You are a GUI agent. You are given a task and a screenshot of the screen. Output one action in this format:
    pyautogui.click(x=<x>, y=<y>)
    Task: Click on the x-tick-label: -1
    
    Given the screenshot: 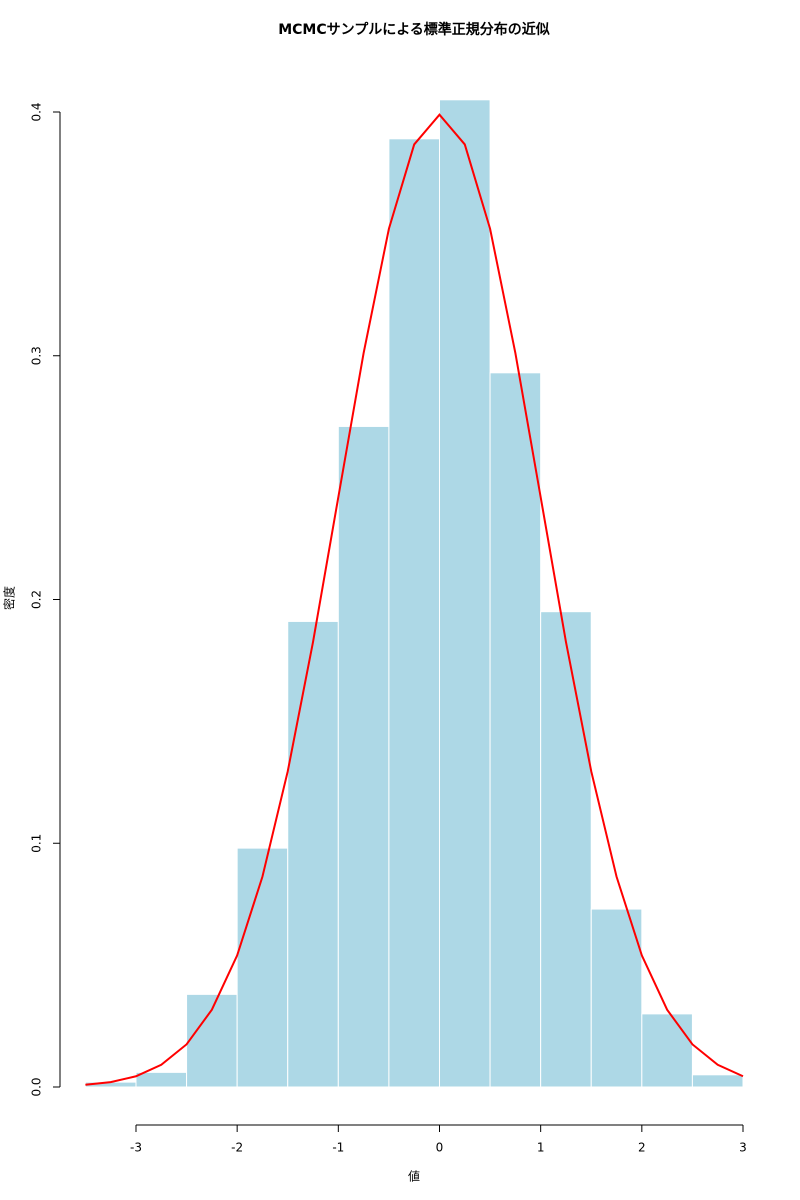 What is the action you would take?
    pyautogui.click(x=338, y=1148)
    